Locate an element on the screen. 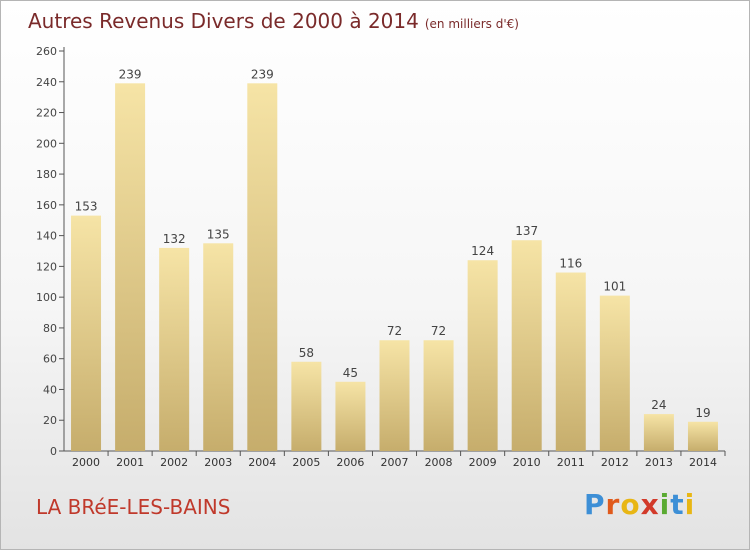  bar-2008 is located at coordinates (438, 395).